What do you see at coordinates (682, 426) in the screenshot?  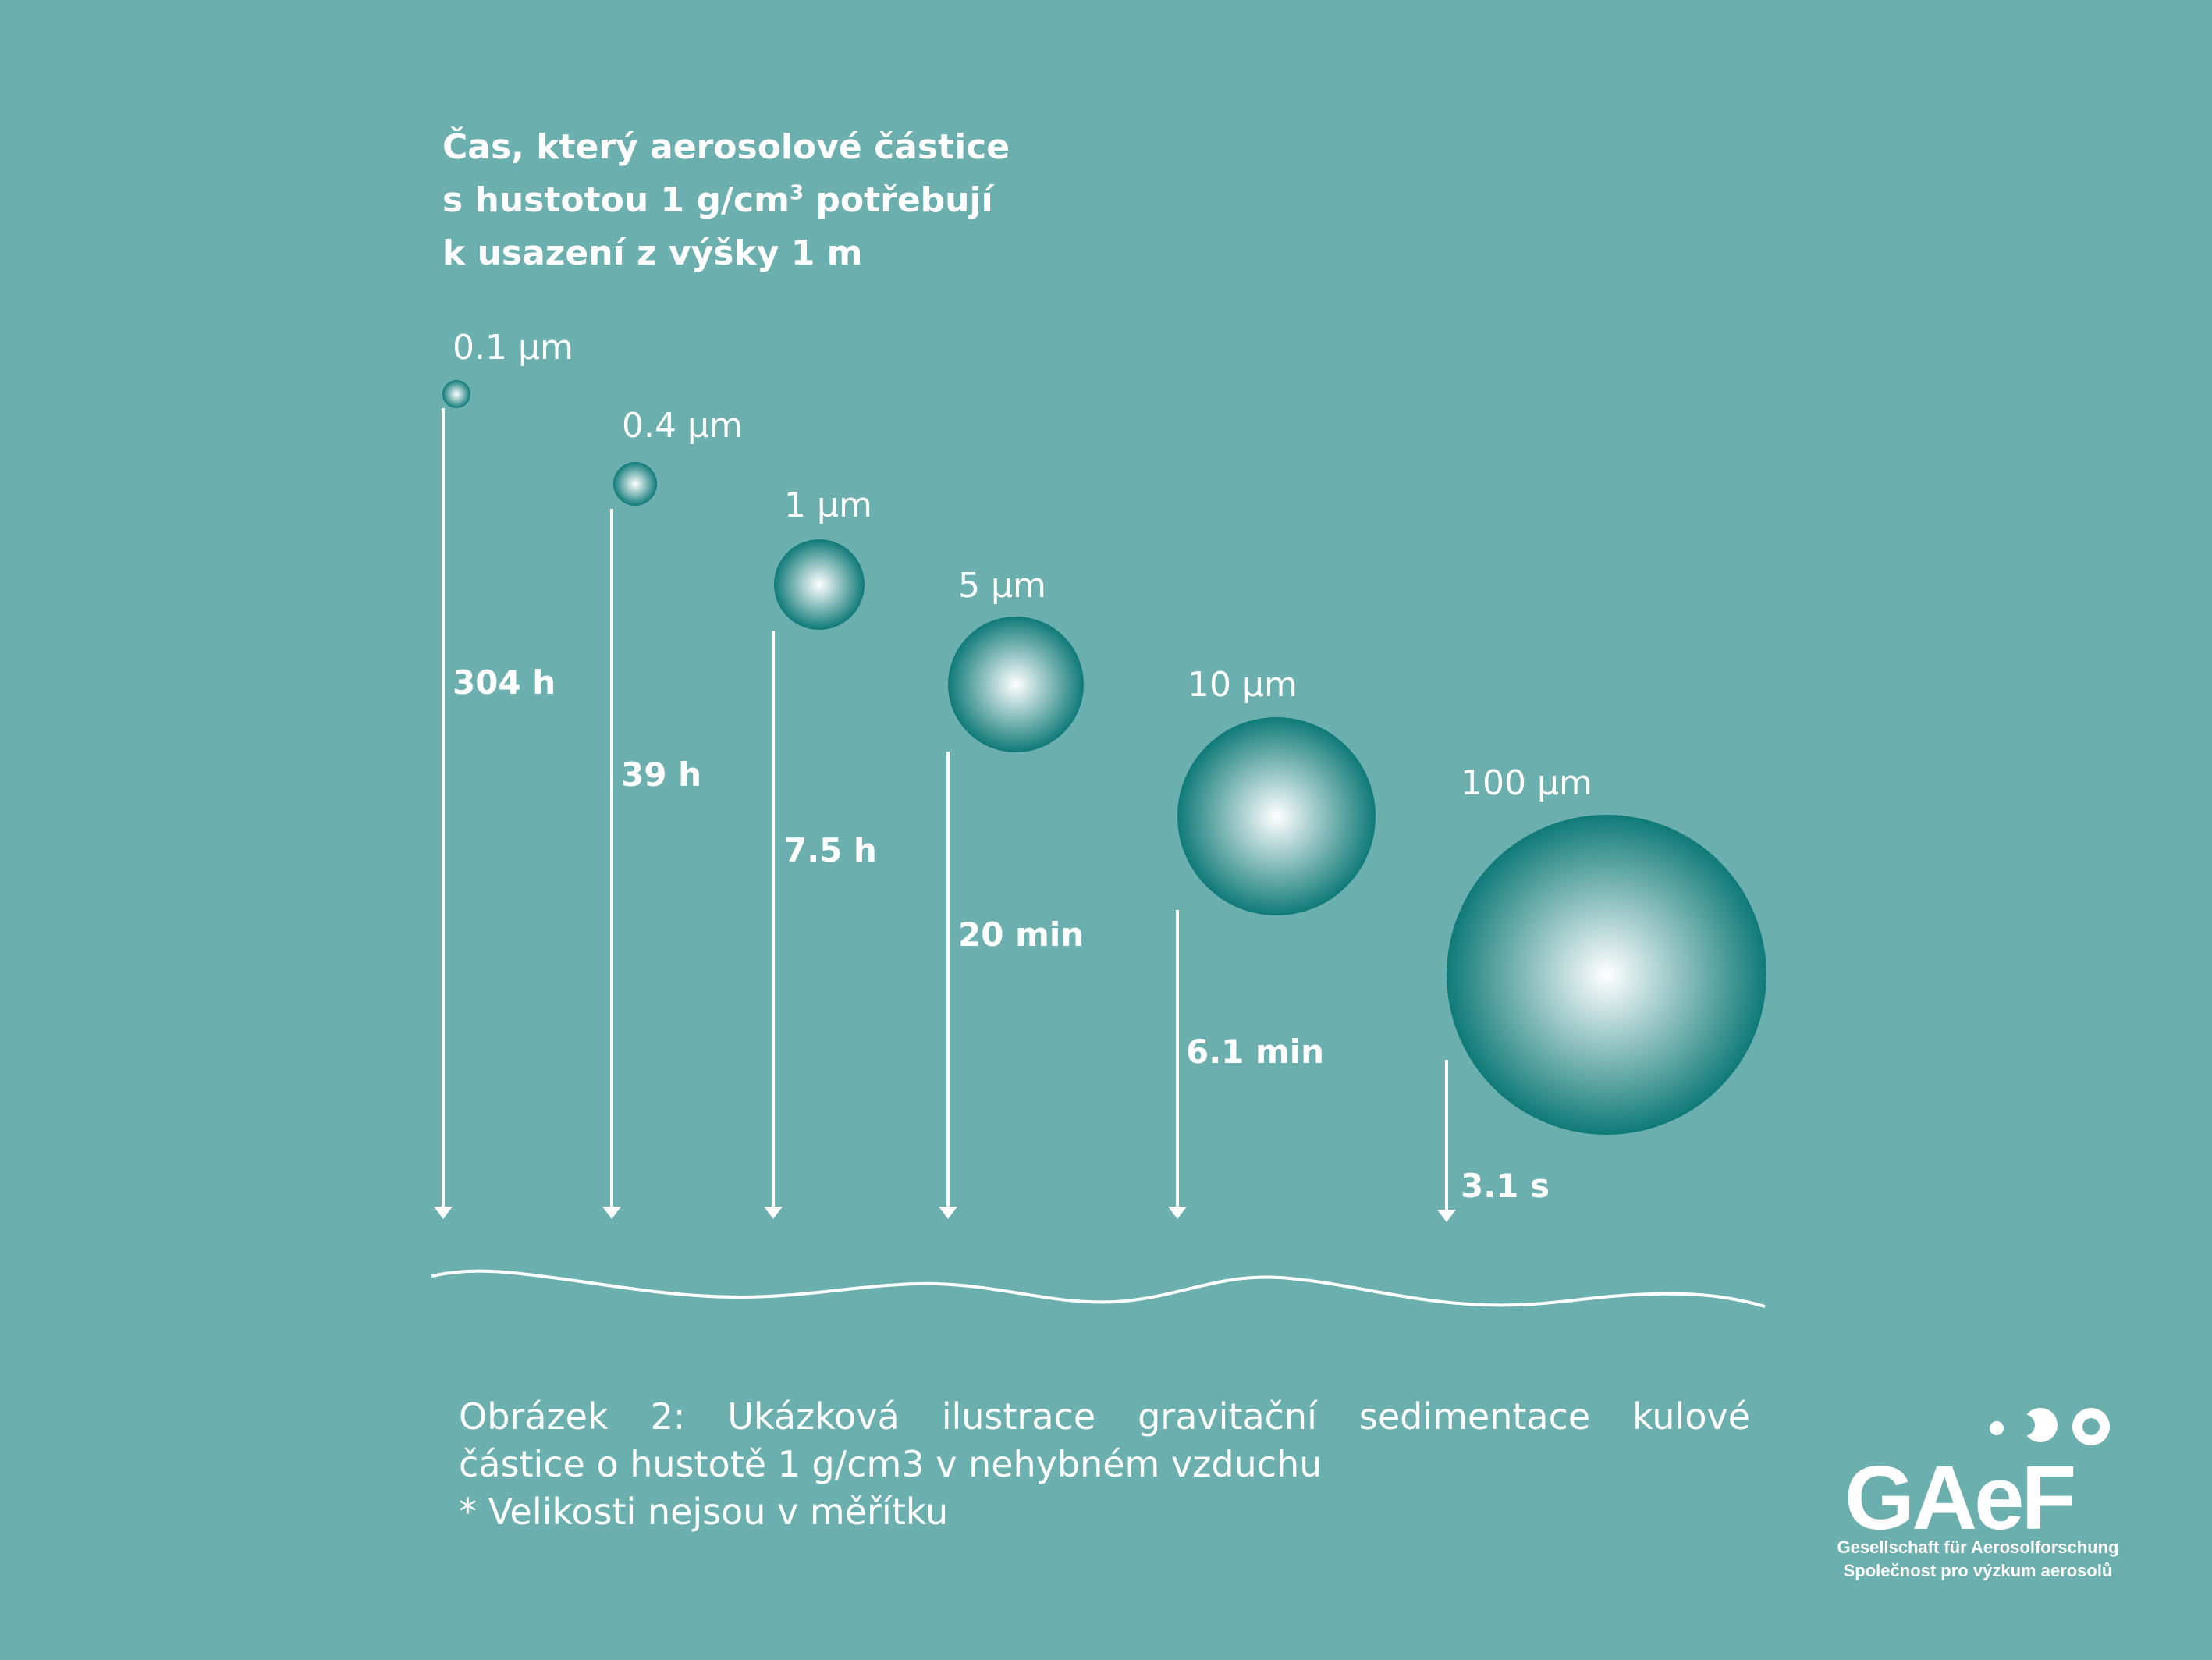 I see `size-label-0.4: 0.4 µm` at bounding box center [682, 426].